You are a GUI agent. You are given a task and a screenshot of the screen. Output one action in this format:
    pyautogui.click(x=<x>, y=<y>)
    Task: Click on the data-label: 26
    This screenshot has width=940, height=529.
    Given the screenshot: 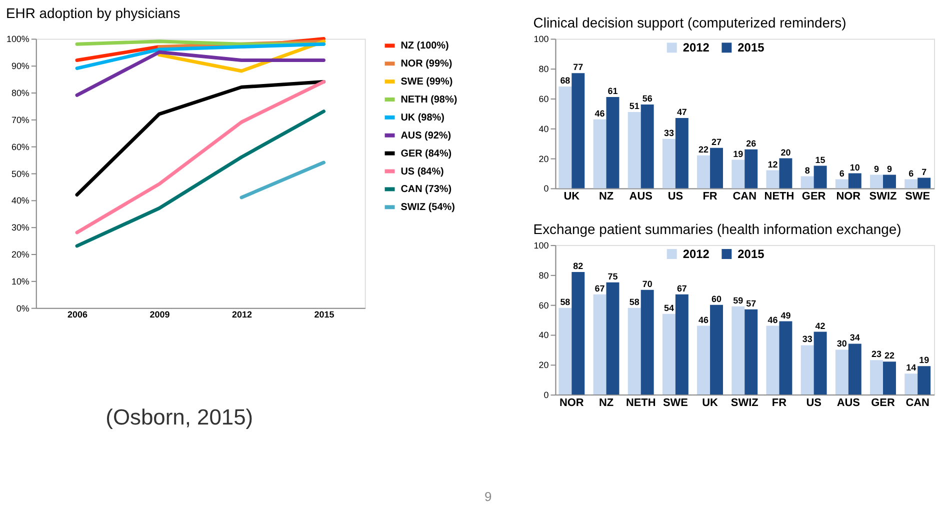 What is the action you would take?
    pyautogui.click(x=751, y=143)
    